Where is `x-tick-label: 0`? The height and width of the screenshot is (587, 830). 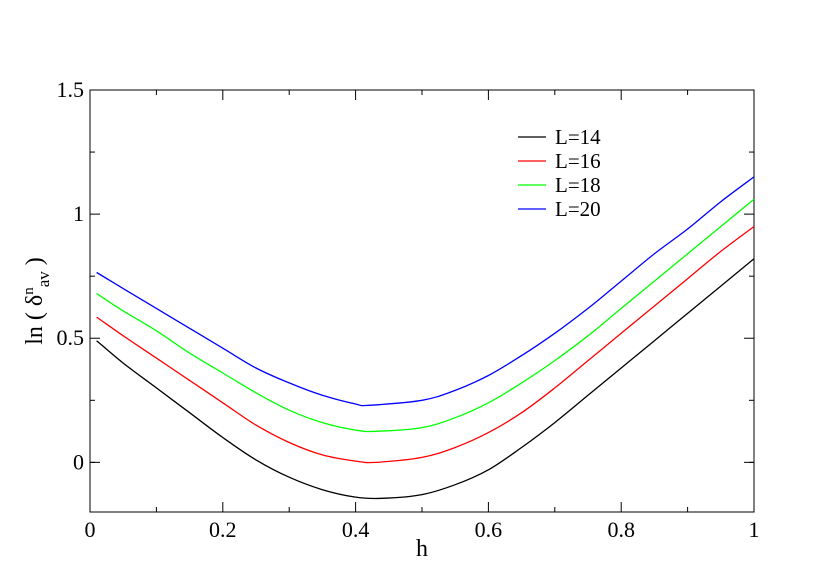 x-tick-label: 0 is located at coordinates (90, 529).